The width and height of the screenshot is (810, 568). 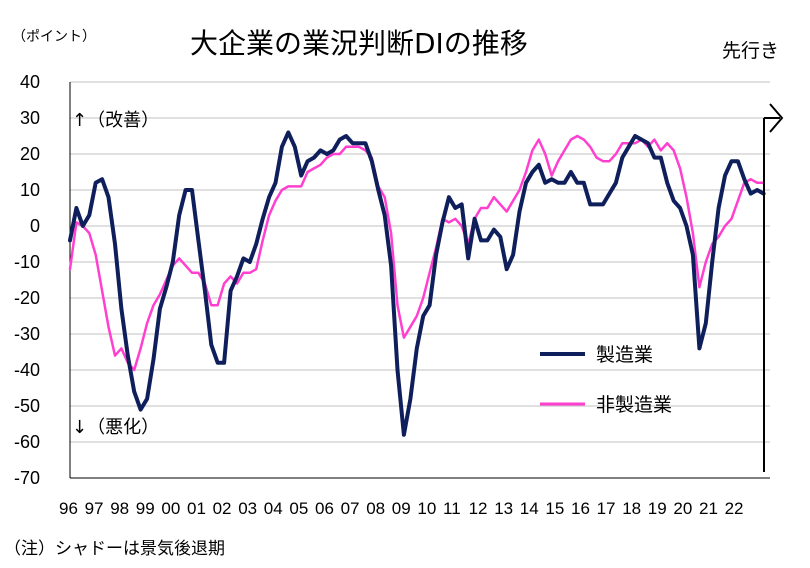 What do you see at coordinates (27, 370) in the screenshot?
I see `y-tick-label: -40` at bounding box center [27, 370].